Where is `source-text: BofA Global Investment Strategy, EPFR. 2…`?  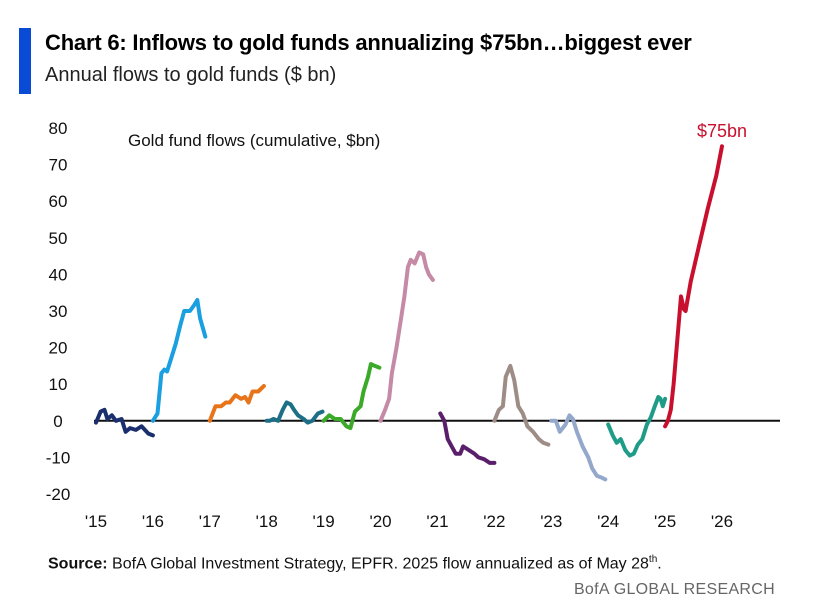
source-text: BofA Global Investment Strategy, EPFR. 2… is located at coordinates (380, 564).